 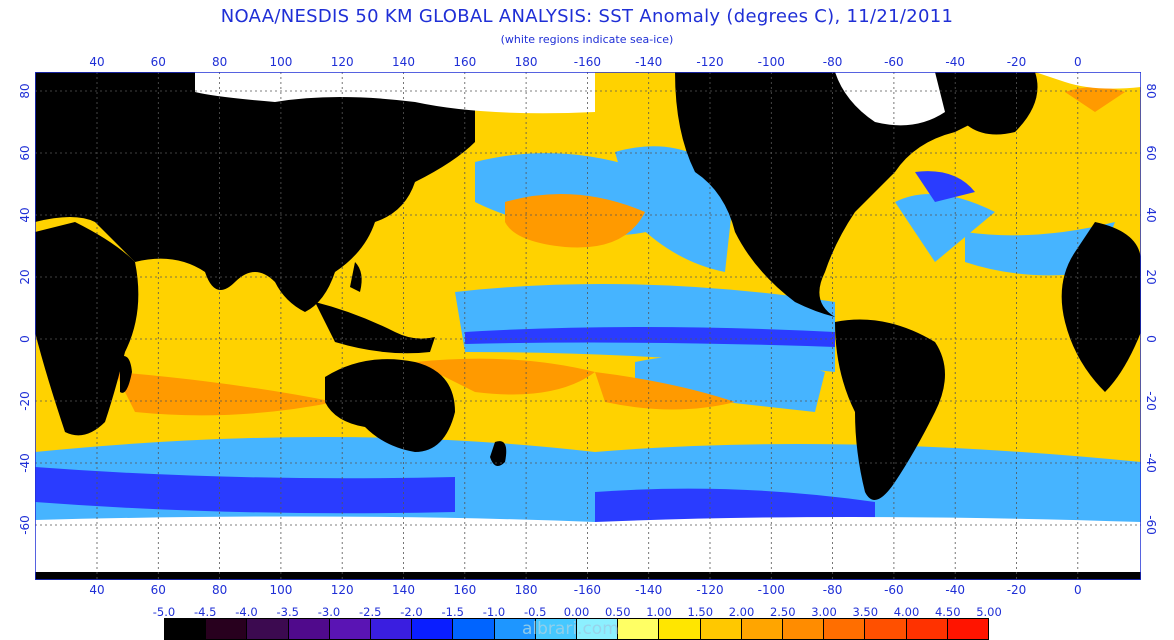 I want to click on longitude-tick-top: -120, so click(x=710, y=62).